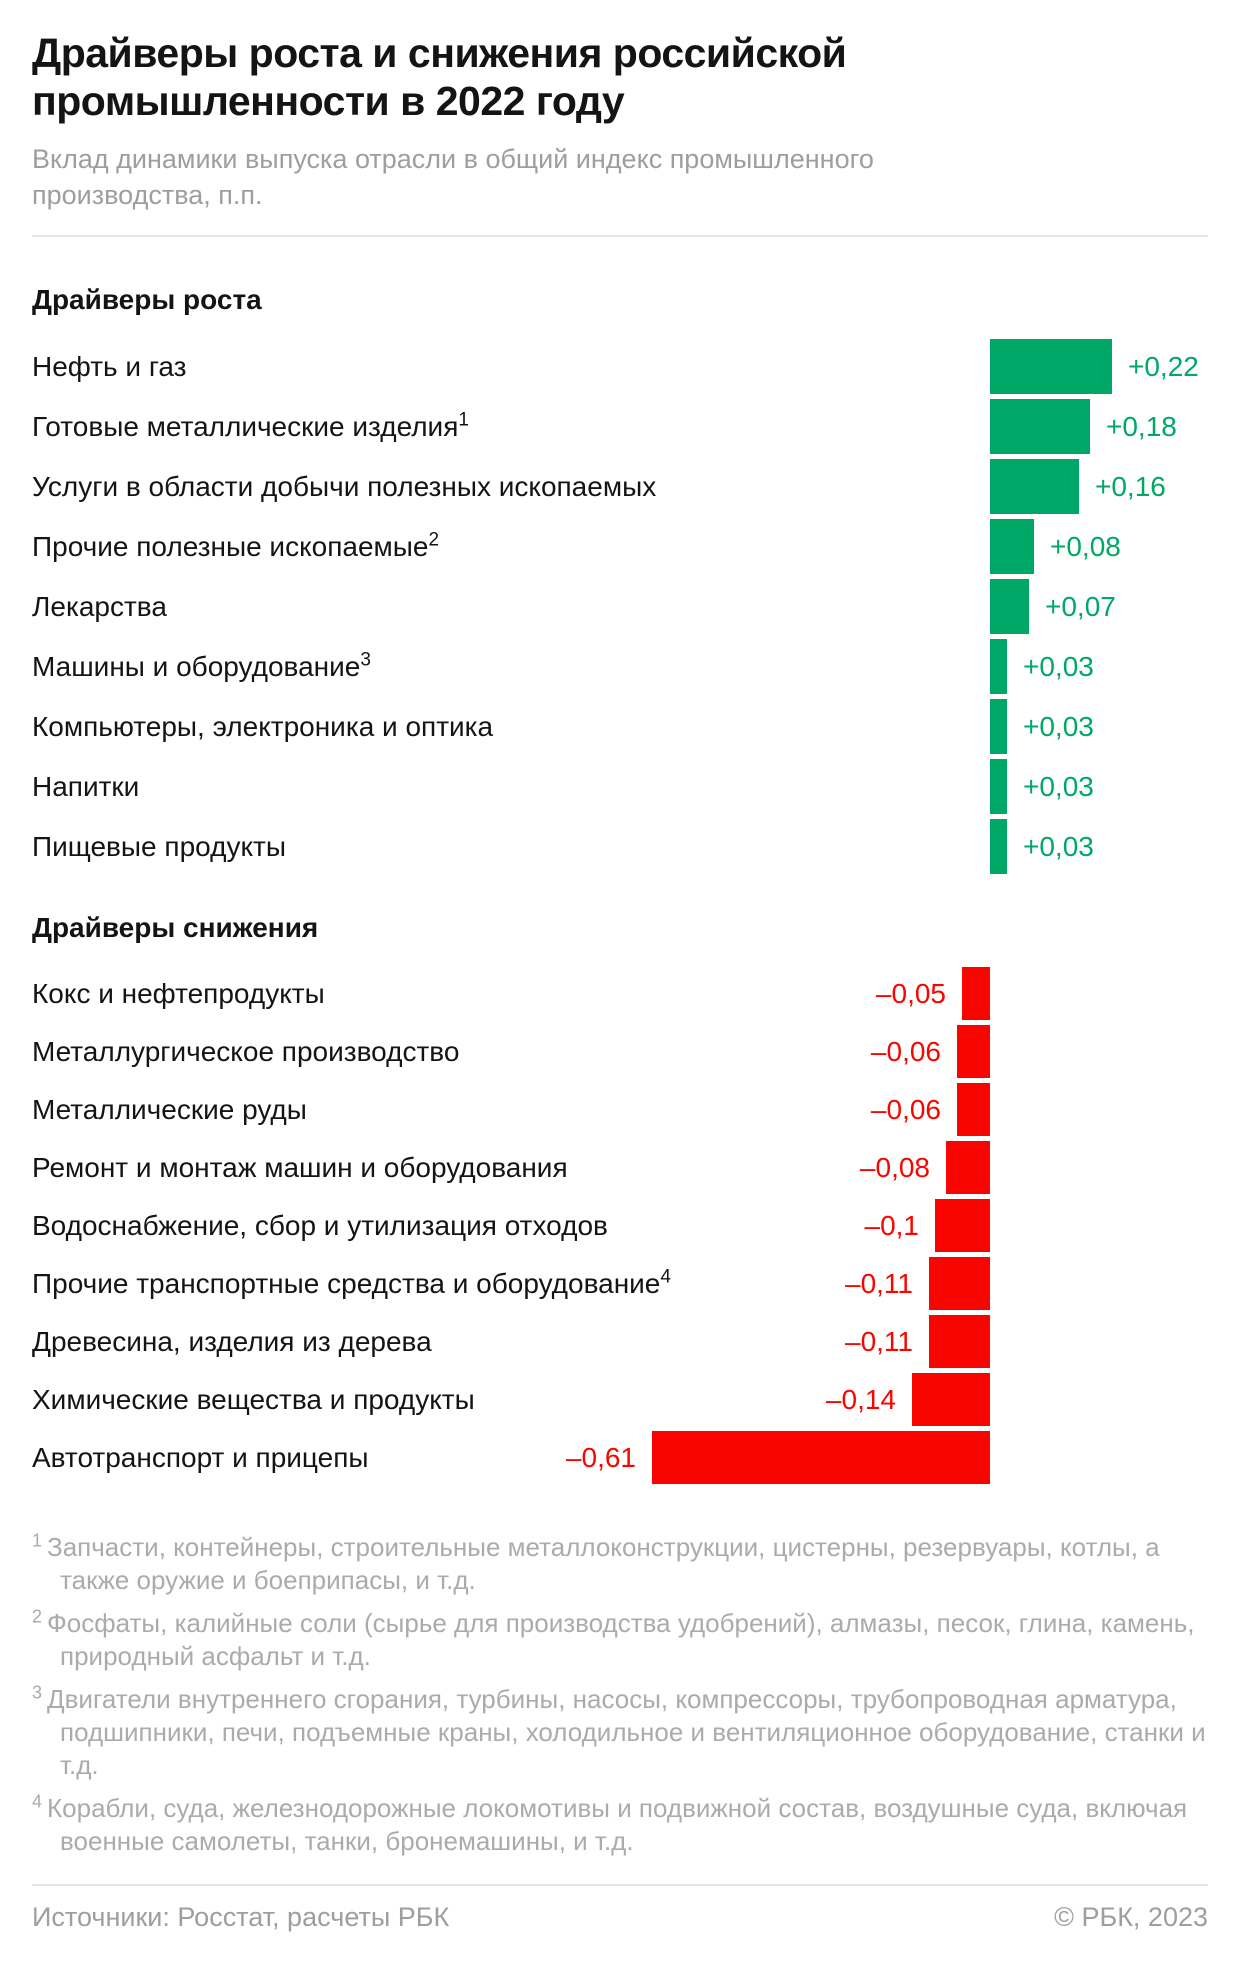 The width and height of the screenshot is (1240, 1976). What do you see at coordinates (109, 367) in the screenshot?
I see `row-label: Нефть и газ` at bounding box center [109, 367].